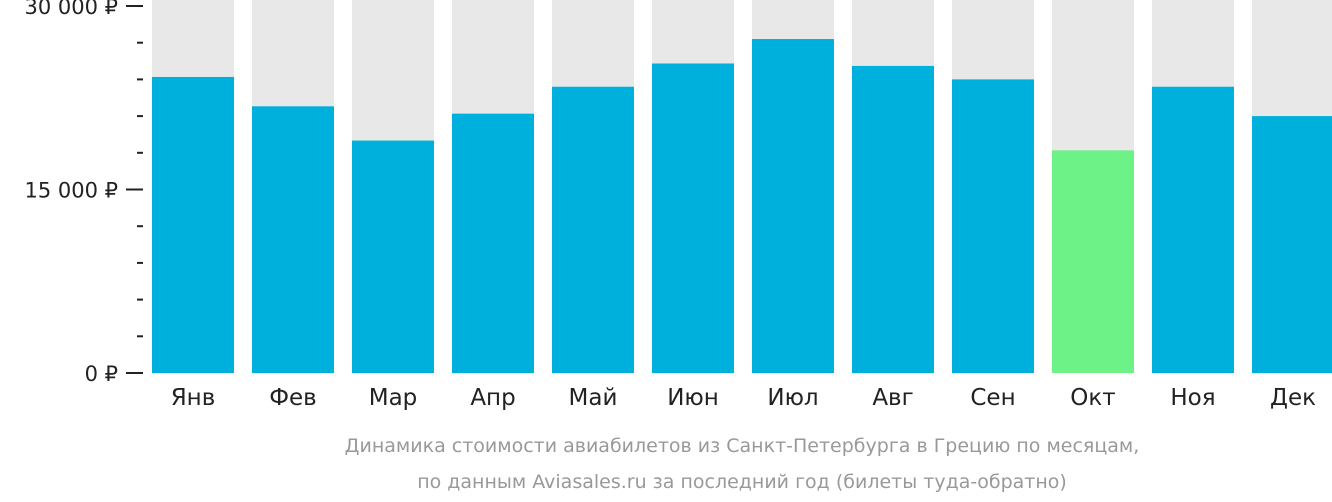 This screenshot has width=1332, height=502. Describe the element at coordinates (492, 398) in the screenshot. I see `x-tick-label-3: Апр` at that location.